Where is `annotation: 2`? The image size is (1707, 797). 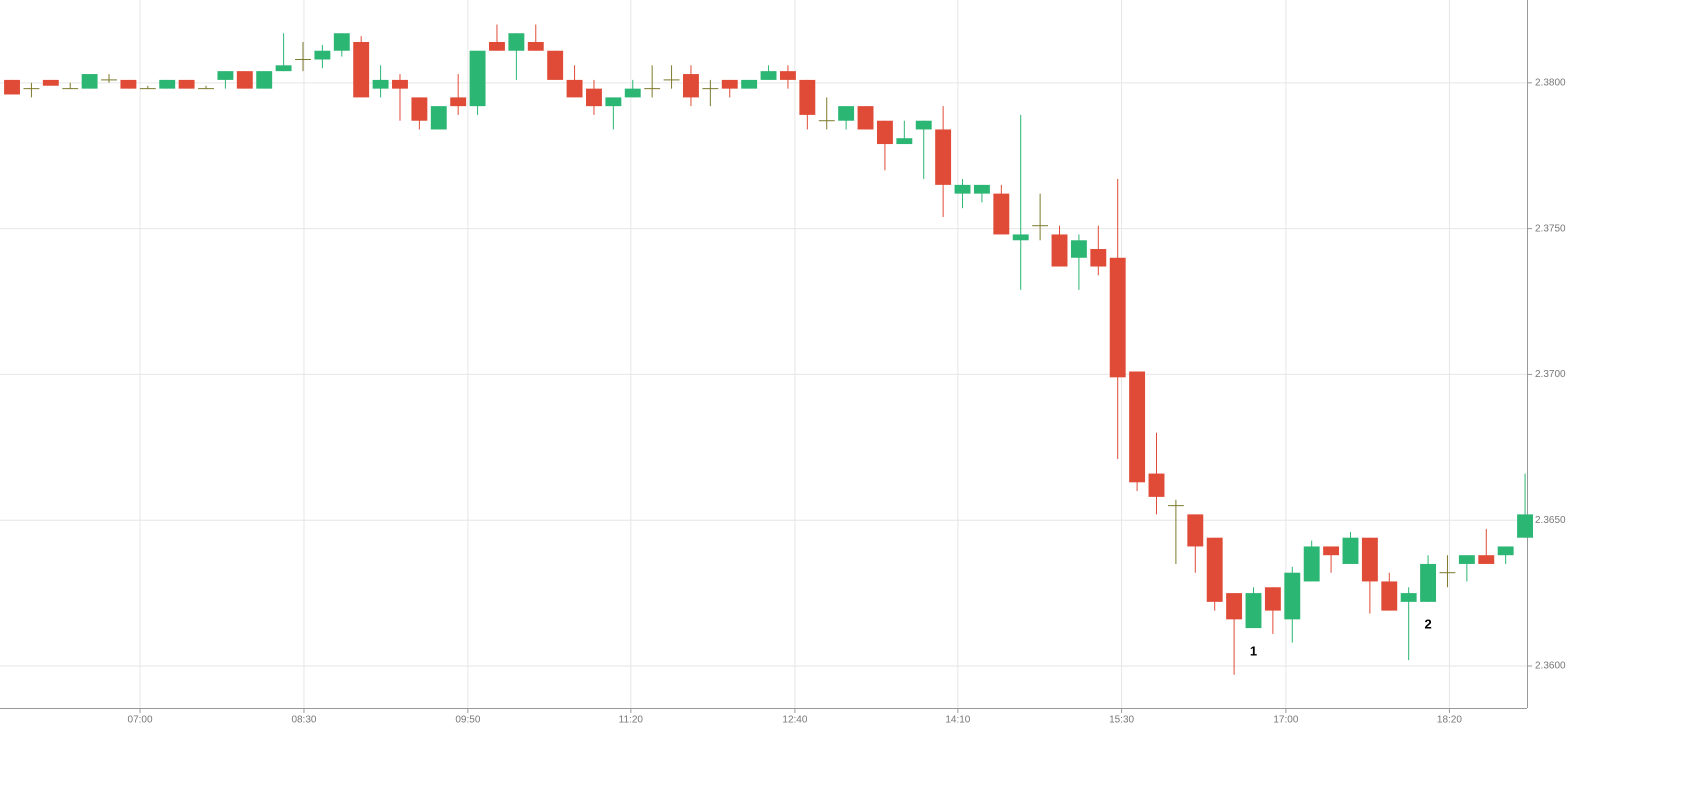 annotation: 2 is located at coordinates (1427, 624).